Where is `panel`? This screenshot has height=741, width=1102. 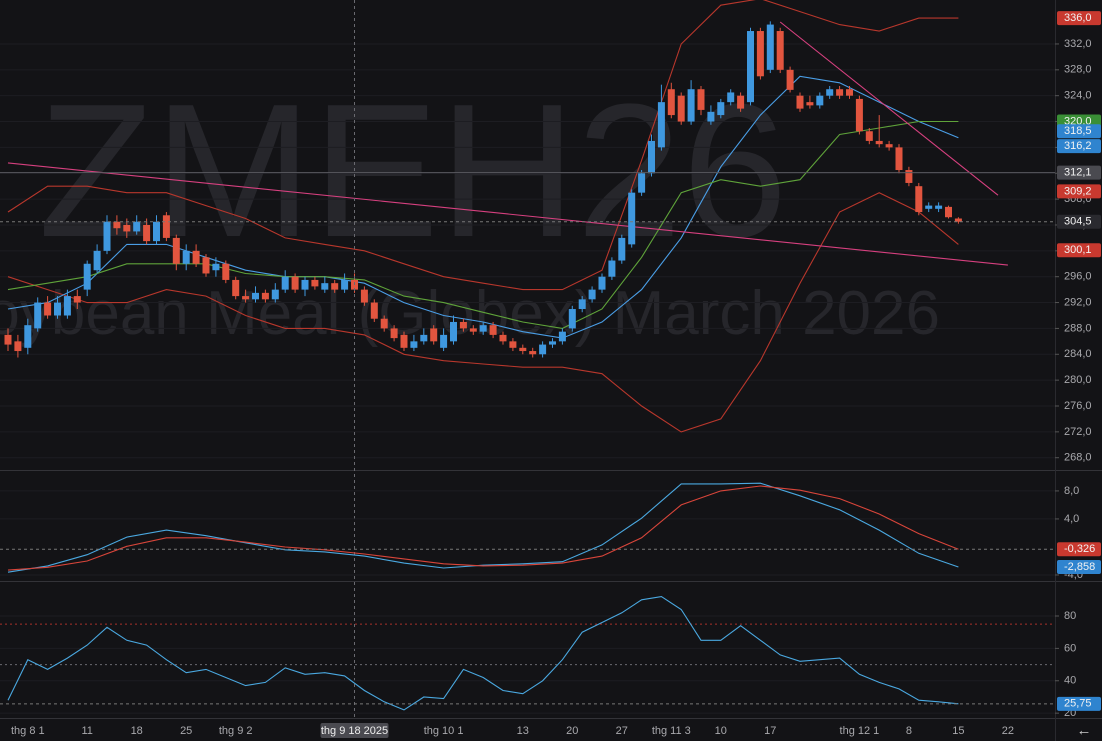 panel is located at coordinates (527, 529).